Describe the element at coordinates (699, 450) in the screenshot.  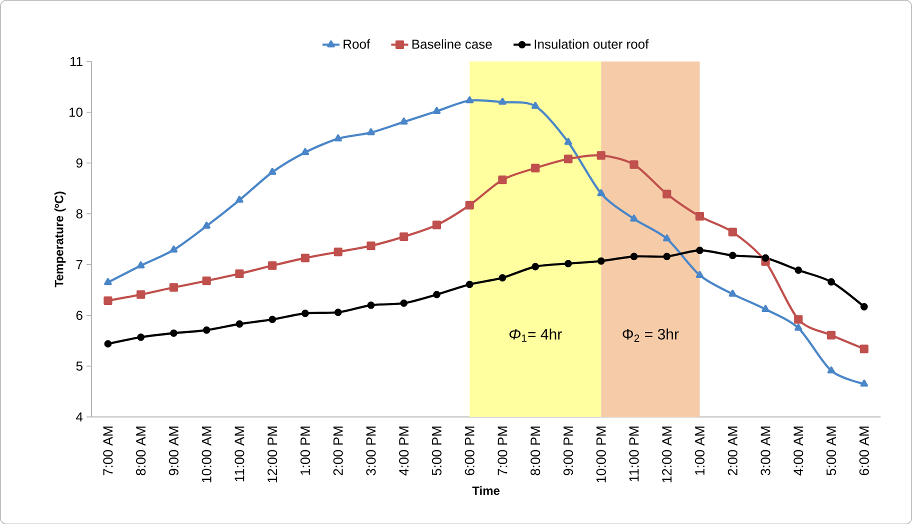
I see `x-tick-label: 1:00 AM` at that location.